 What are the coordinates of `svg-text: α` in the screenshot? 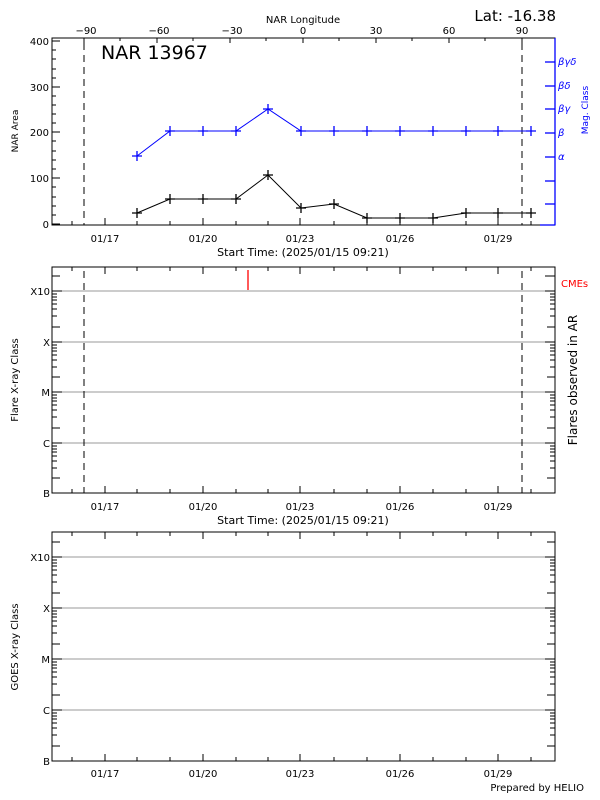 It's located at (561, 157).